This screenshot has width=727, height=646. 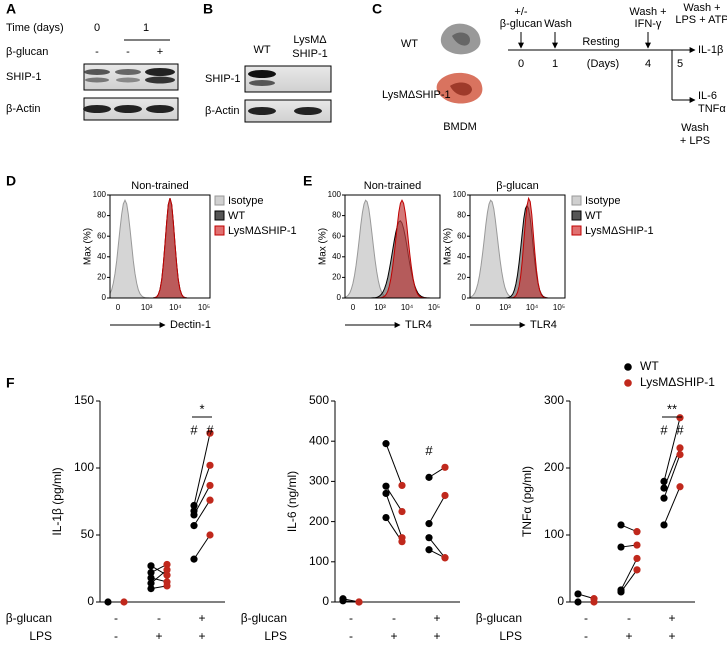 I want to click on step-label: IFN-γ, so click(x=648, y=24).